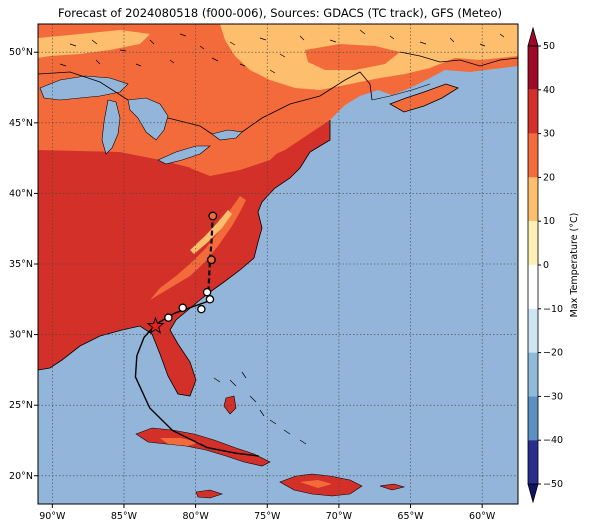  What do you see at coordinates (195, 516) in the screenshot?
I see `x-tick-label: 80°W` at bounding box center [195, 516].